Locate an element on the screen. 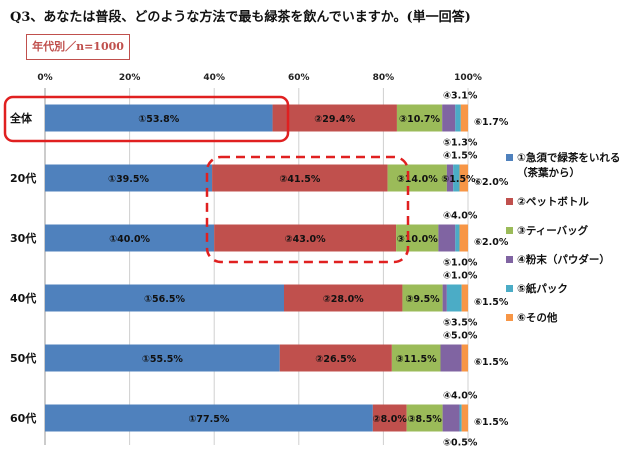  highlight-box-overall is located at coordinates (146, 119).